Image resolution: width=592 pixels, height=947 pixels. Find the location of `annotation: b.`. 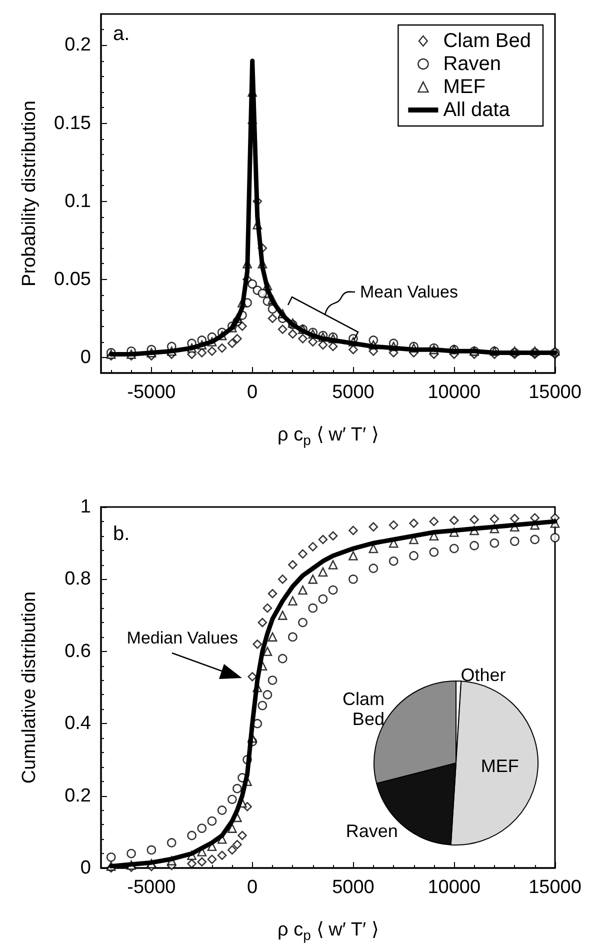

annotation: b. is located at coordinates (121, 534).